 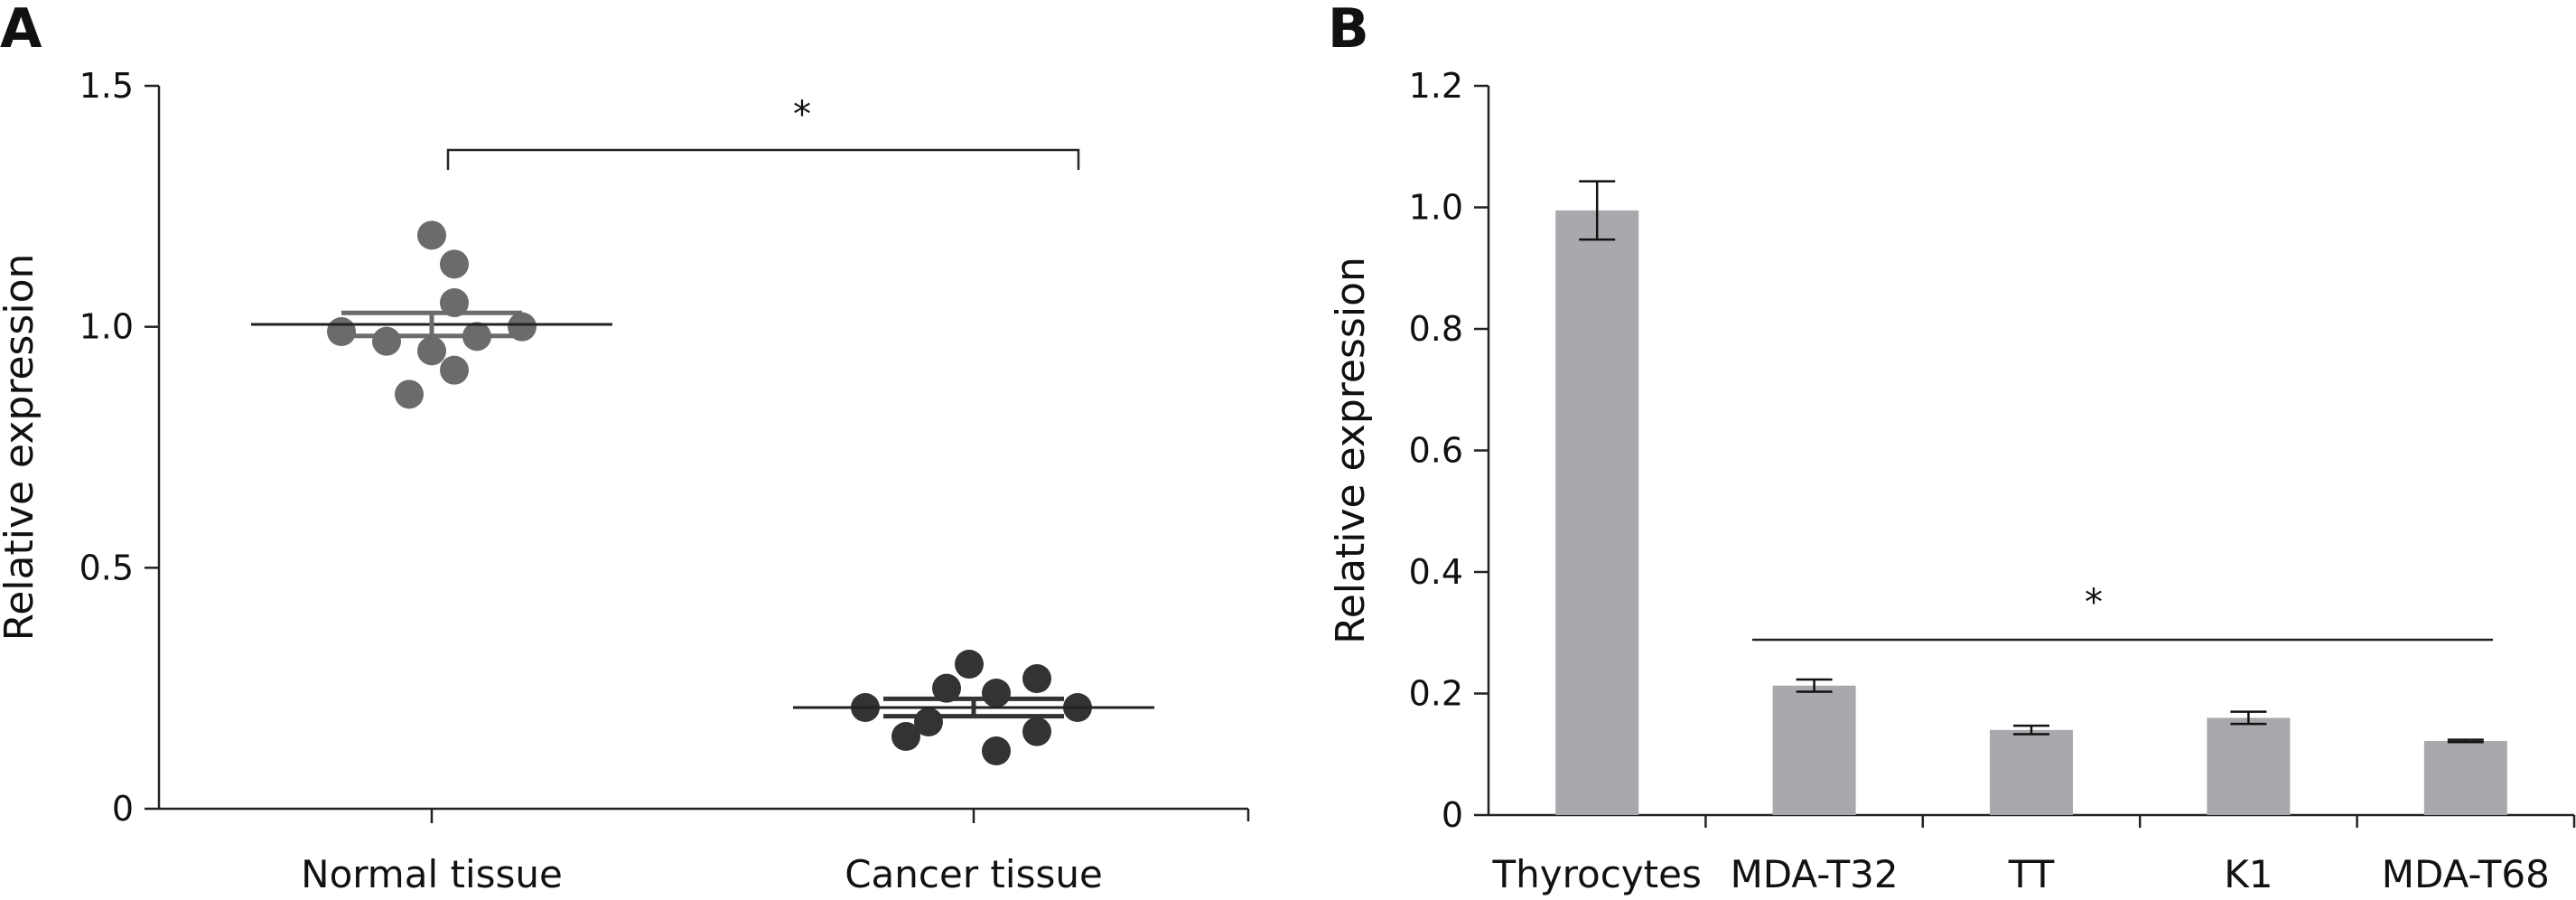 What do you see at coordinates (106, 567) in the screenshot?
I see `y-tick-label: 0.5` at bounding box center [106, 567].